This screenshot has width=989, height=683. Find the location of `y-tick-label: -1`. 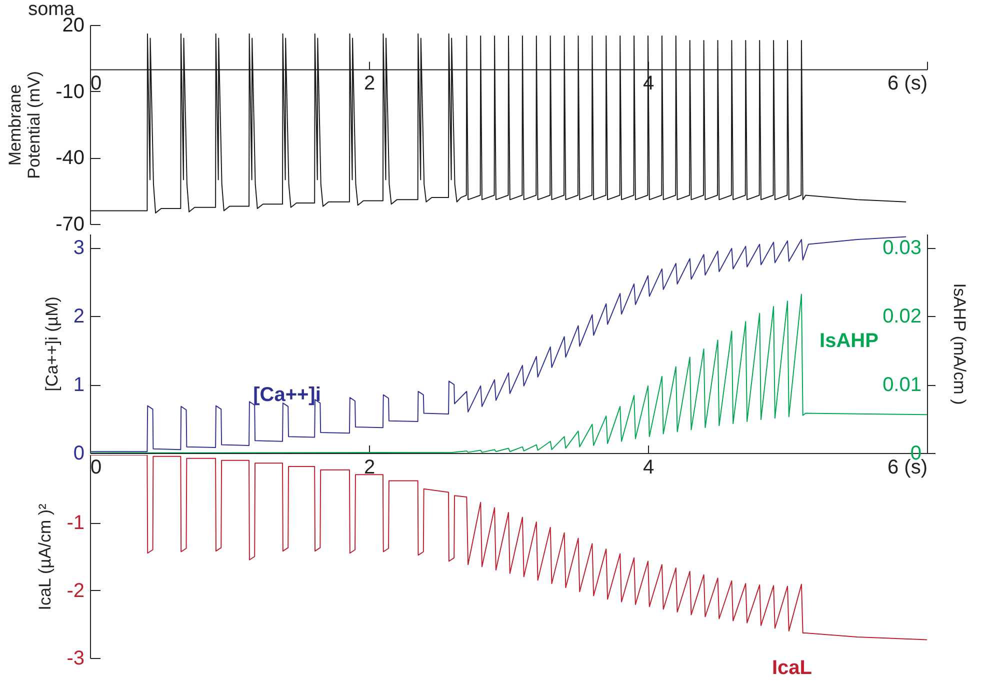

y-tick-label: -1 is located at coordinates (75, 523).